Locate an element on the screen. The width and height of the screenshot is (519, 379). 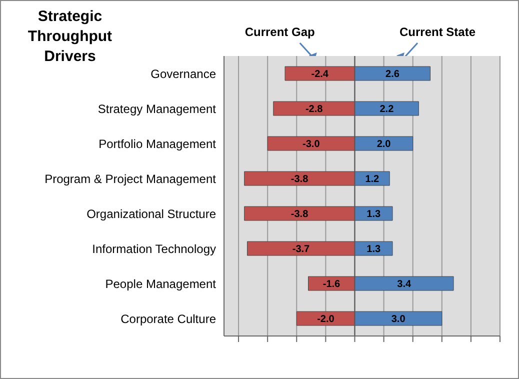
y-tick-label: Program & Project Management is located at coordinates (130, 179).